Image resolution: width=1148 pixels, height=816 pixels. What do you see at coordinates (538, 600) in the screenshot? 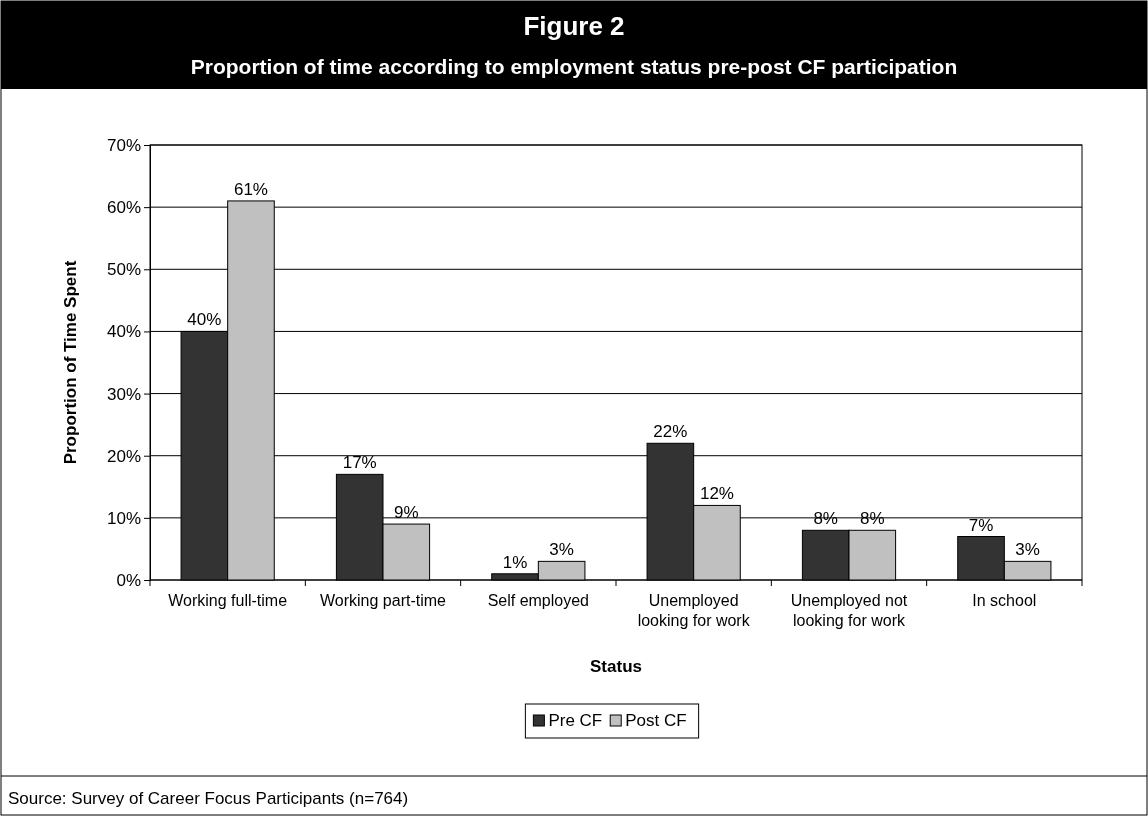
I see `x-tick-label: Self employed` at bounding box center [538, 600].